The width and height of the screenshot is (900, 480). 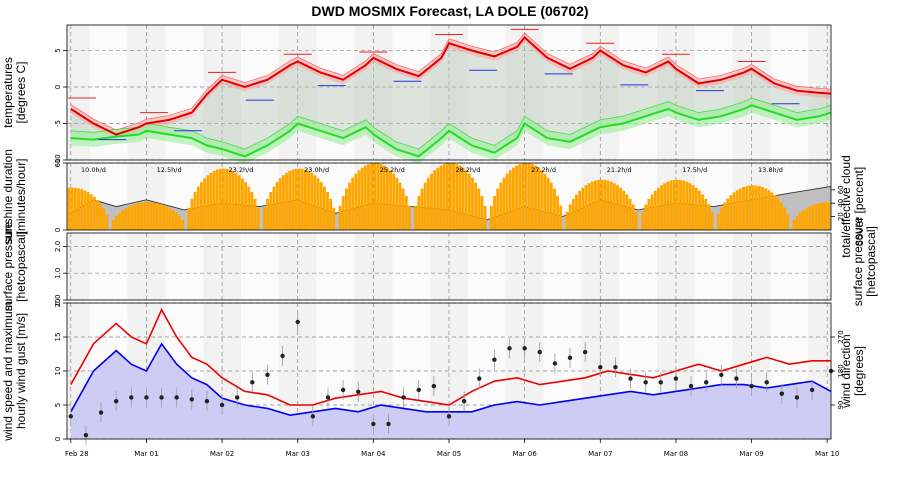 What do you see at coordinates (841, 203) in the screenshot?
I see `cloud-ytick-label: 40` at bounding box center [841, 203].